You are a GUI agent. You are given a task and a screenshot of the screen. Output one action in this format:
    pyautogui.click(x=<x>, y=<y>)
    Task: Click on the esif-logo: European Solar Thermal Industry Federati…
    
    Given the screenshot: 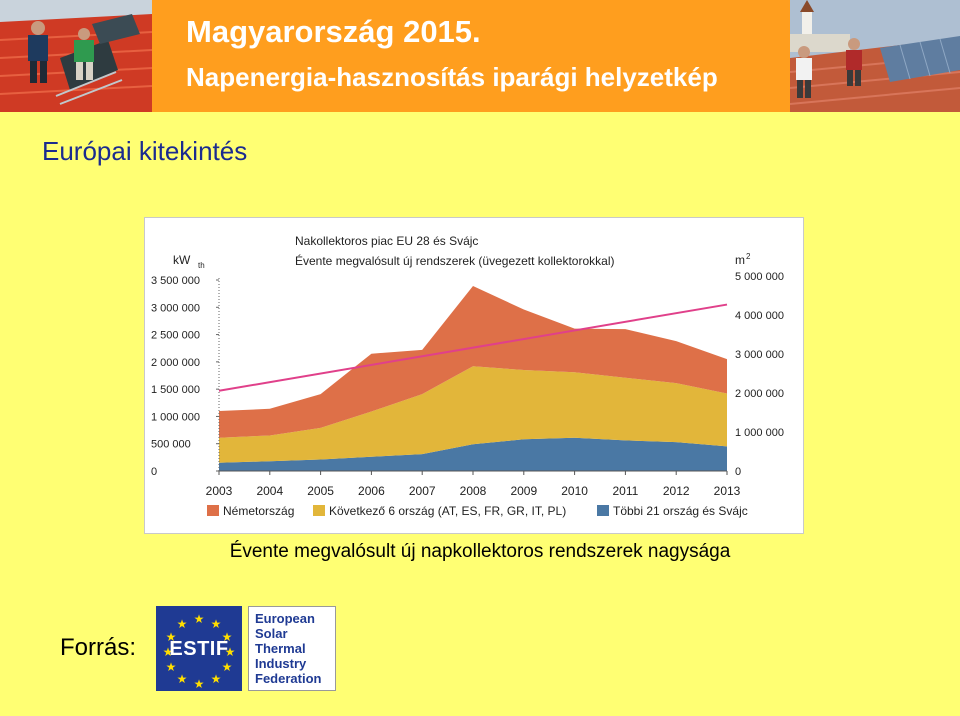 What is the action you would take?
    pyautogui.click(x=292, y=648)
    